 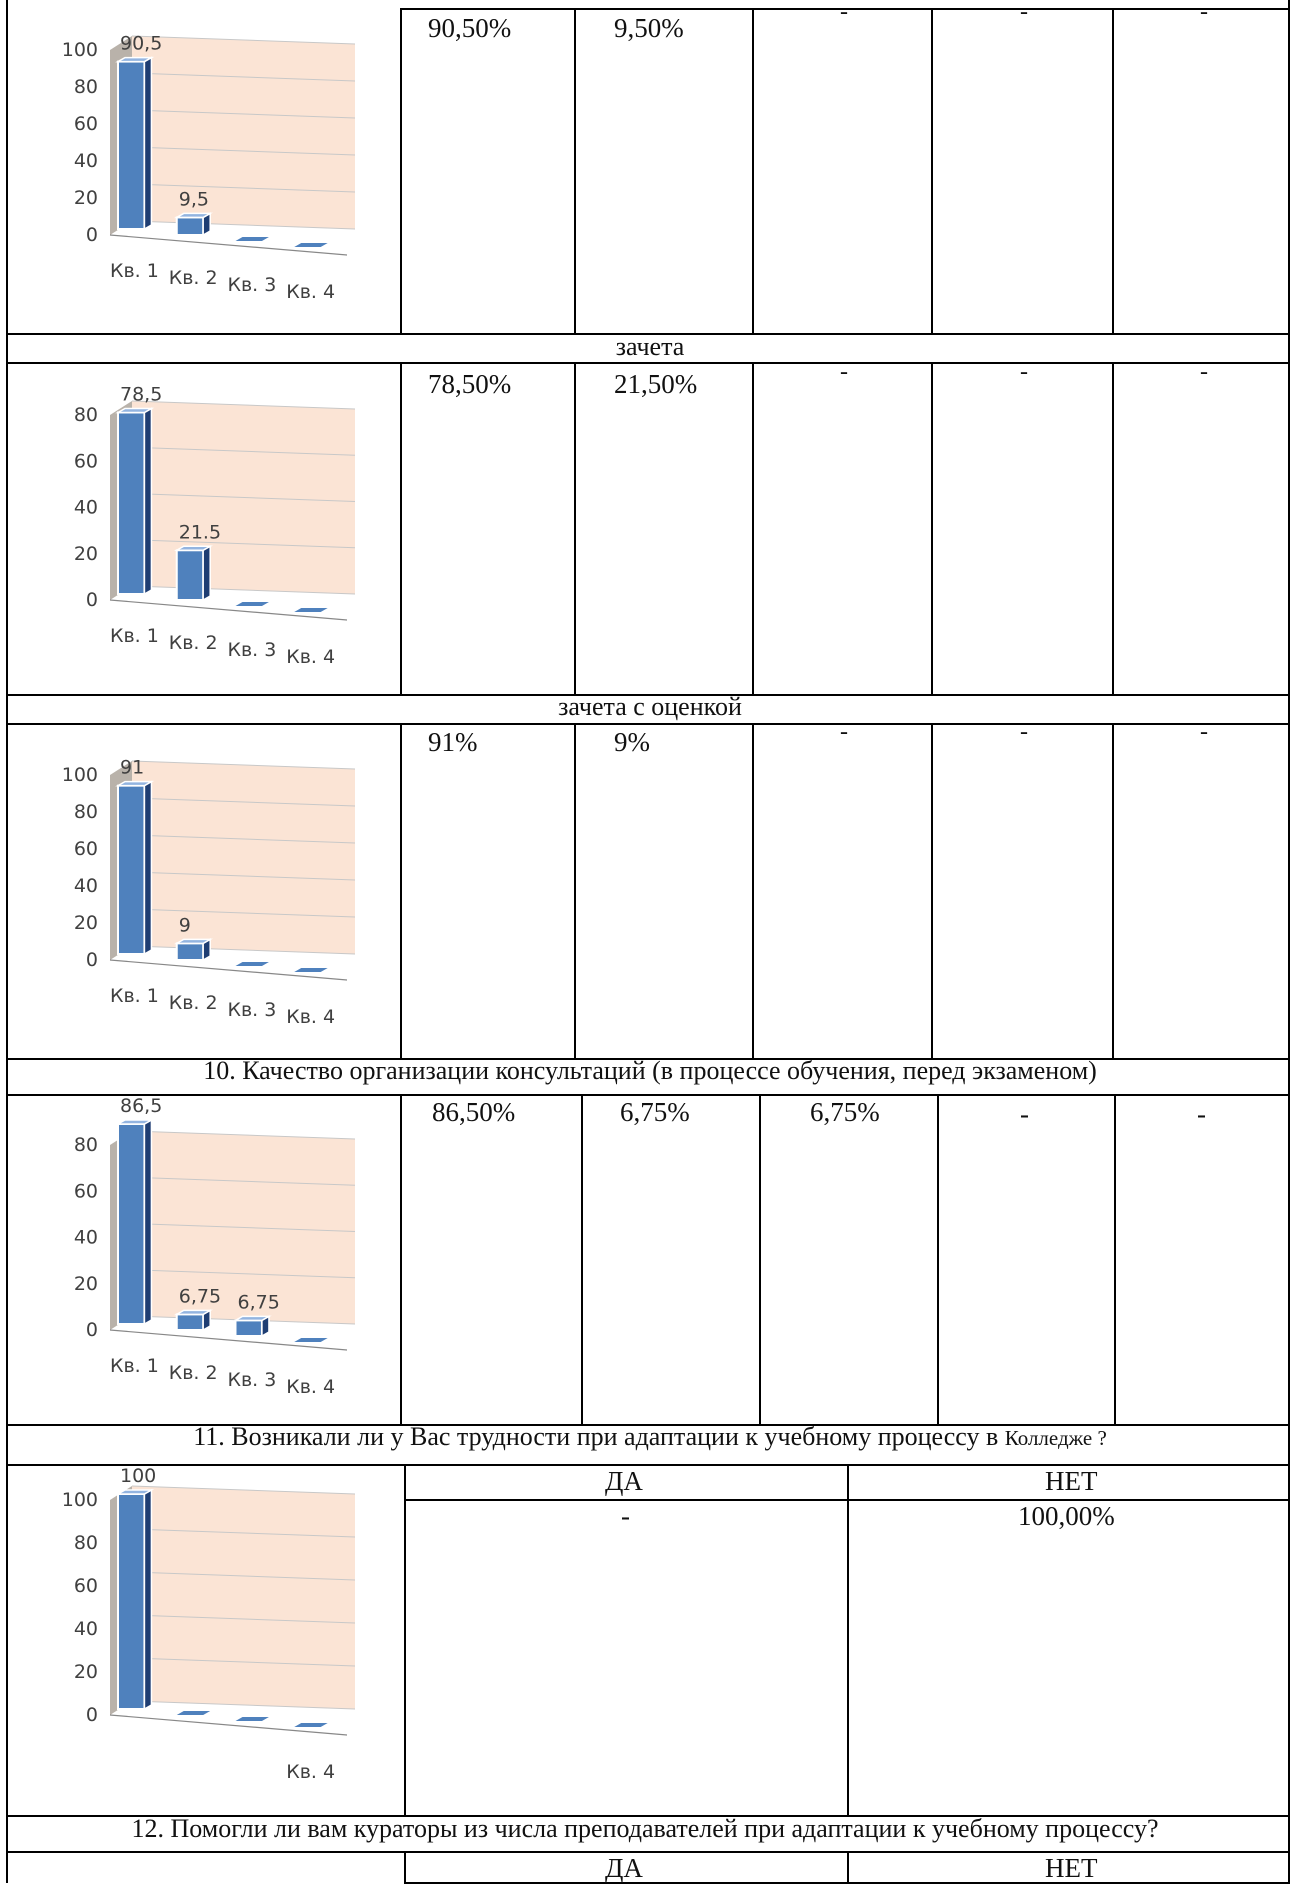 I want to click on chart-data-label: 100, so click(x=138, y=1476).